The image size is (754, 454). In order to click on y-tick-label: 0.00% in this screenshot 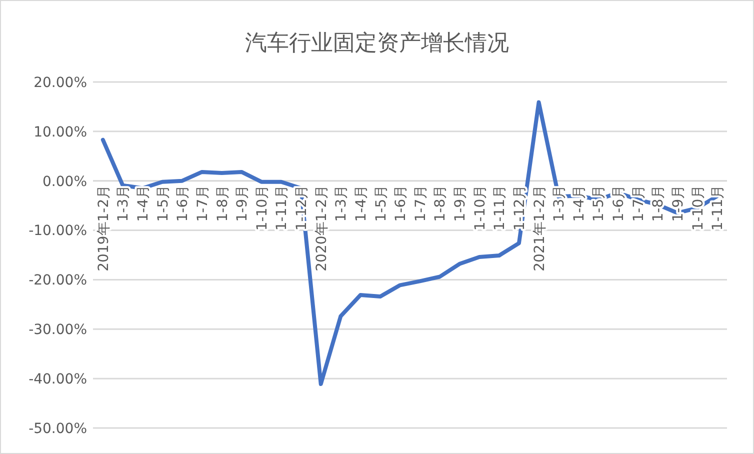, I will do `click(64, 182)`.